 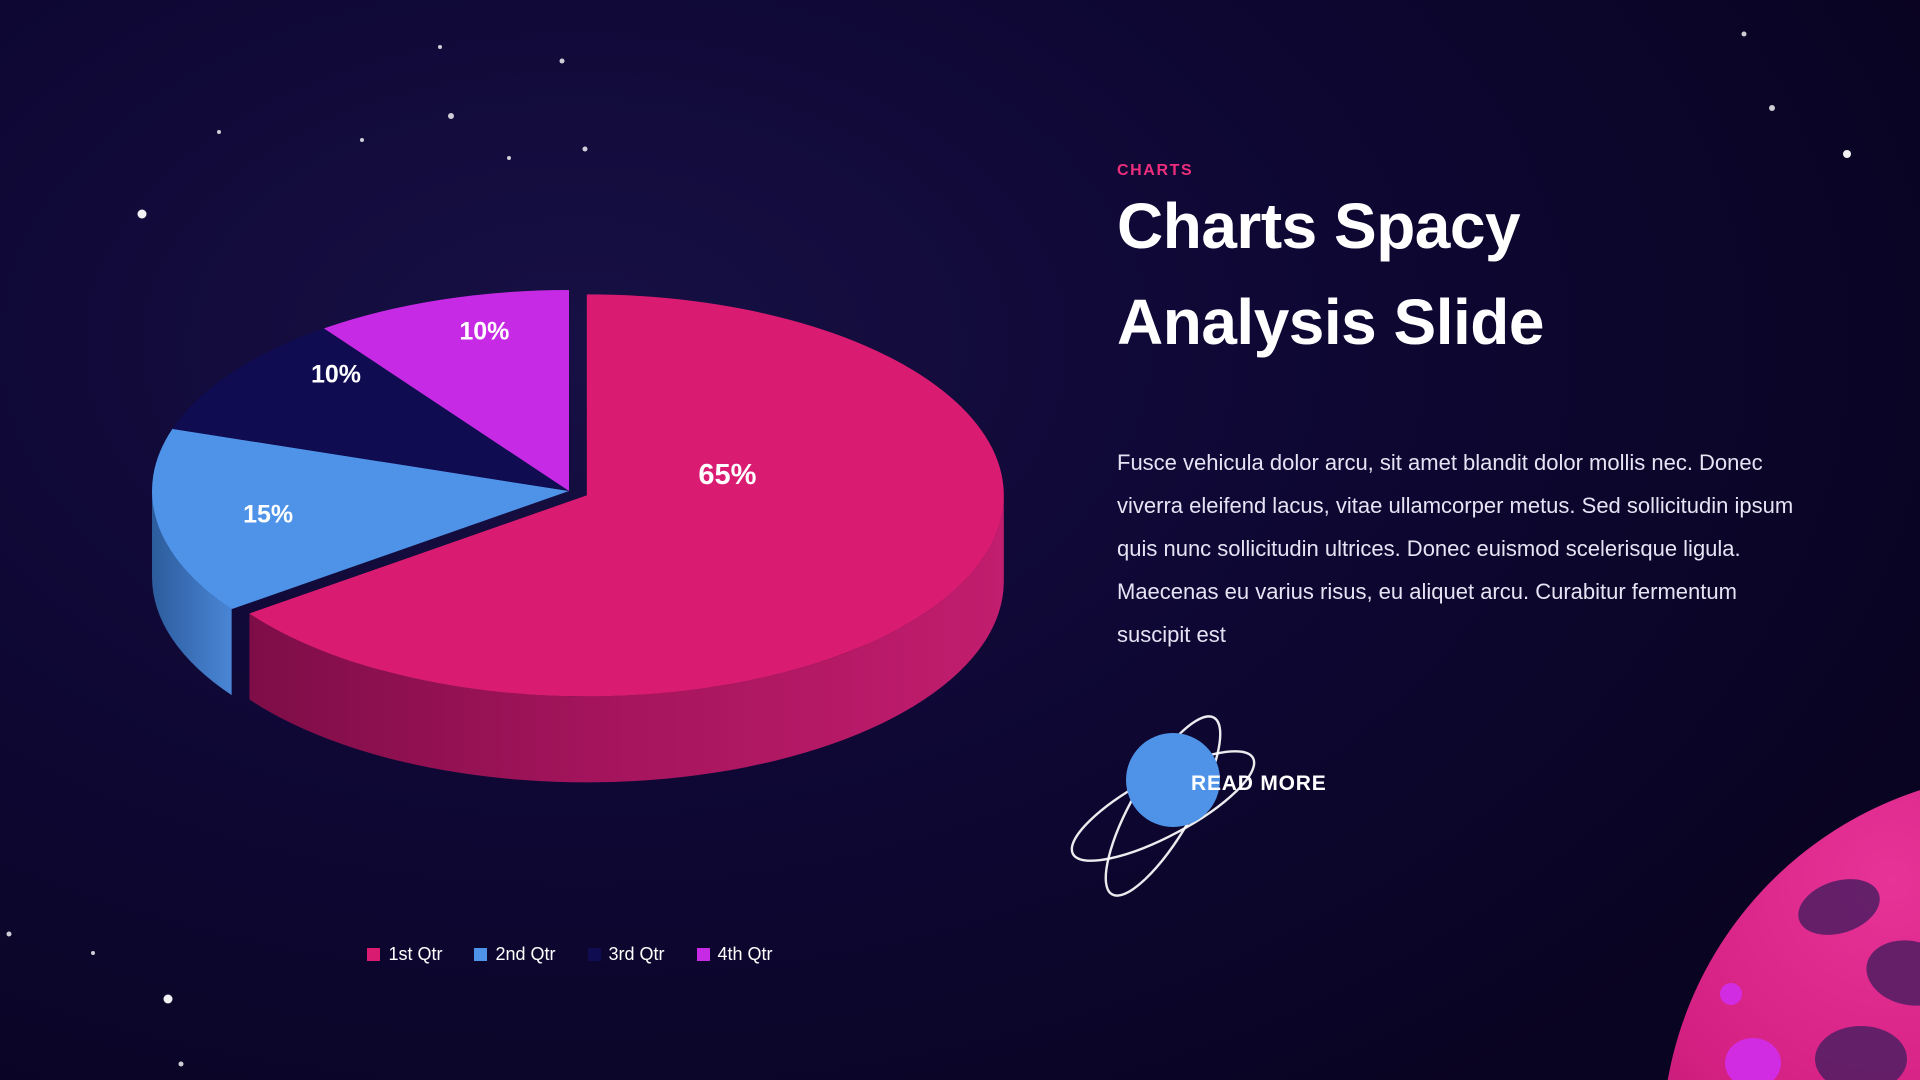 I want to click on legend-item: 4th Qtr, so click(x=734, y=954).